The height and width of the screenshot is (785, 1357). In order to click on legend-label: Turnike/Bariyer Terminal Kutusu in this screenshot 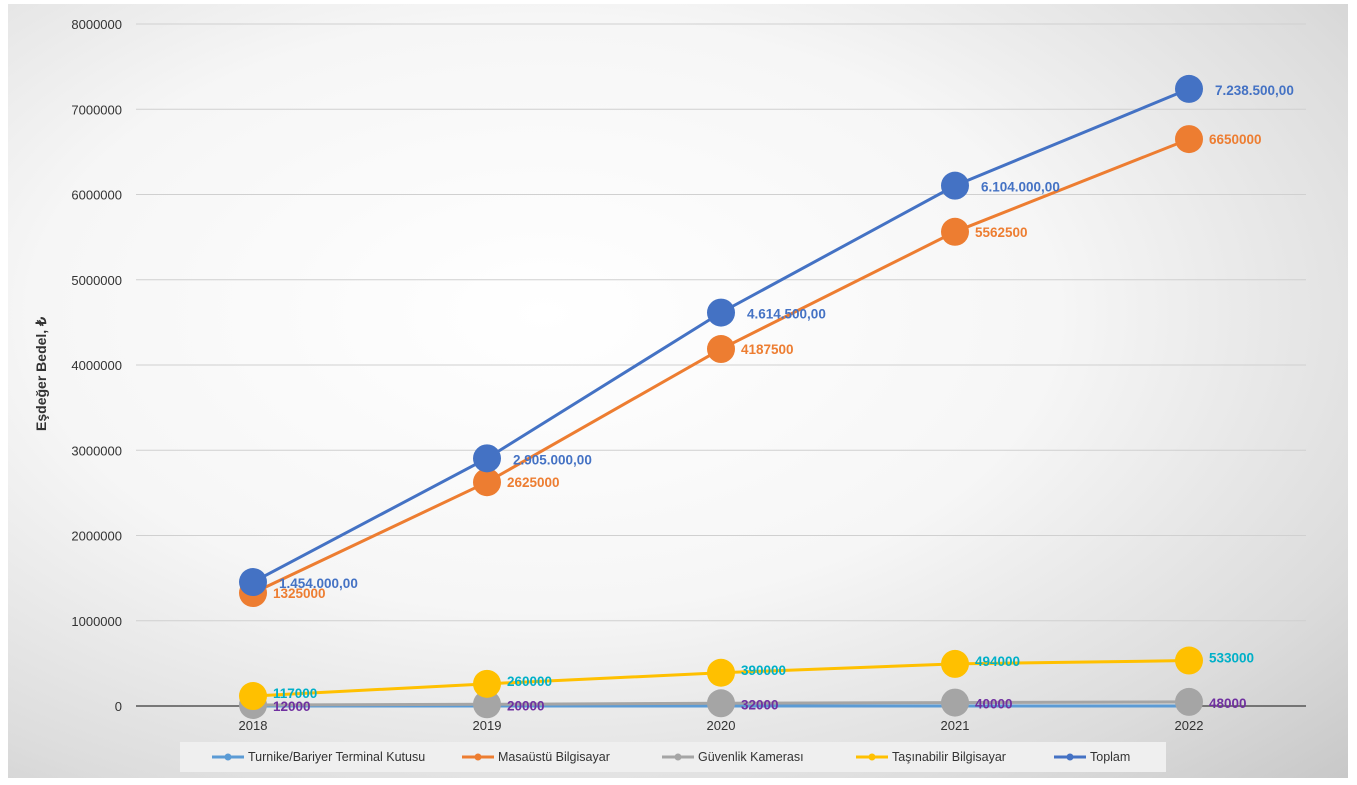, I will do `click(336, 757)`.